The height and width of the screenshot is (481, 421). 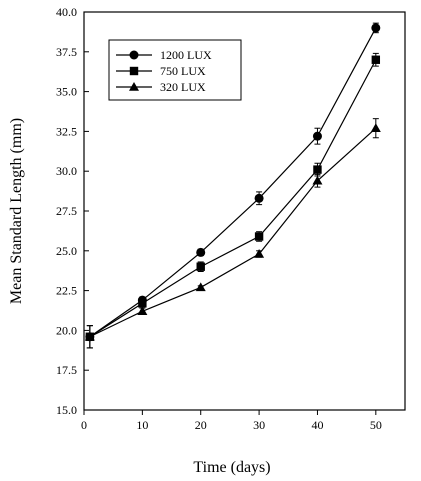 I want to click on x-tick-label: 30, so click(x=259, y=425).